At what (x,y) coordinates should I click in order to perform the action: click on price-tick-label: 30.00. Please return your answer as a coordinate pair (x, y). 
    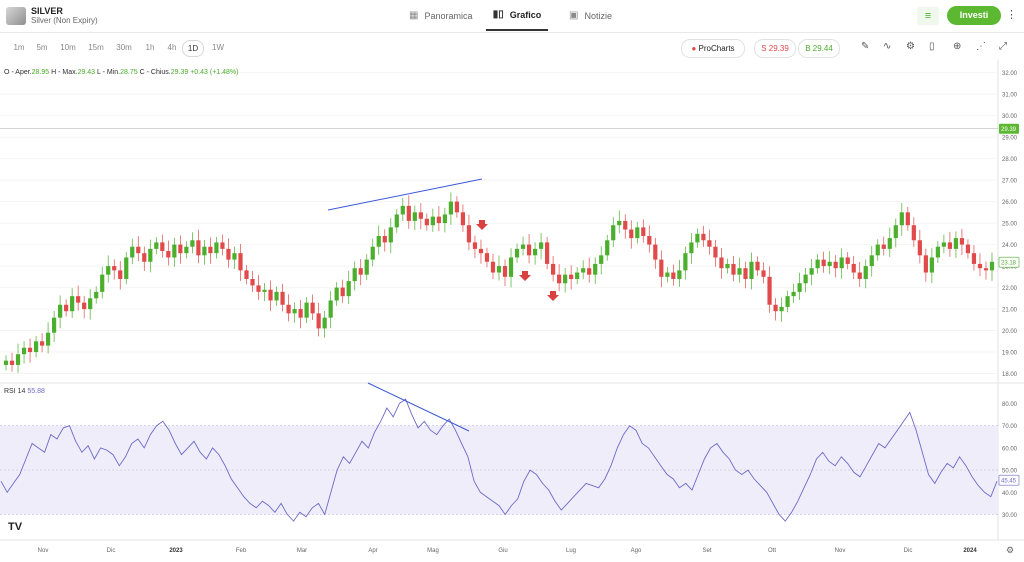
    Looking at the image, I should click on (1010, 117).